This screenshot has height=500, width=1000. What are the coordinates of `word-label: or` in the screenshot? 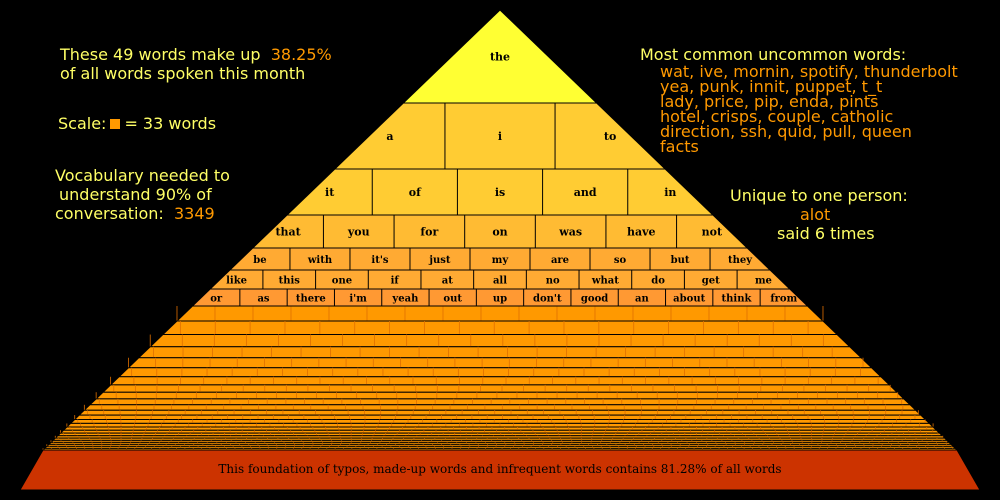 It's located at (216, 299).